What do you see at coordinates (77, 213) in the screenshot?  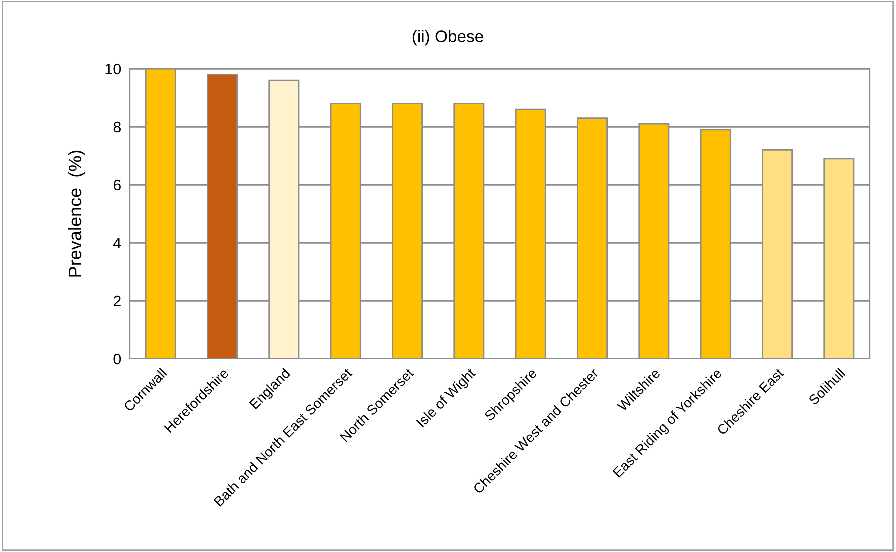 I see `y-axis-title: Prevalence (%)` at bounding box center [77, 213].